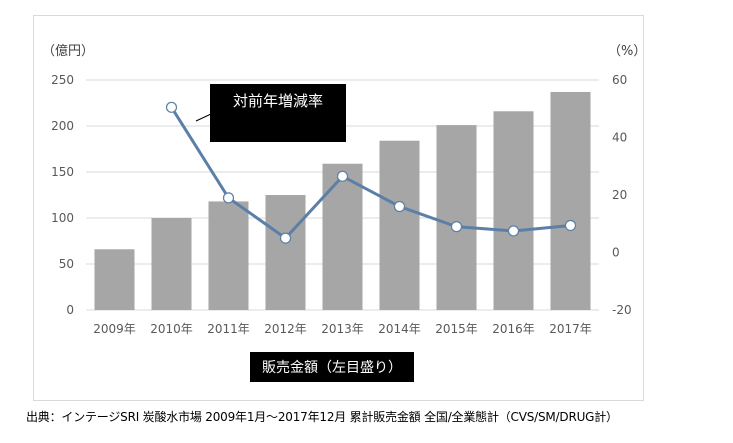 The image size is (733, 443). What do you see at coordinates (619, 80) in the screenshot?
I see `right-tick-label: 60` at bounding box center [619, 80].